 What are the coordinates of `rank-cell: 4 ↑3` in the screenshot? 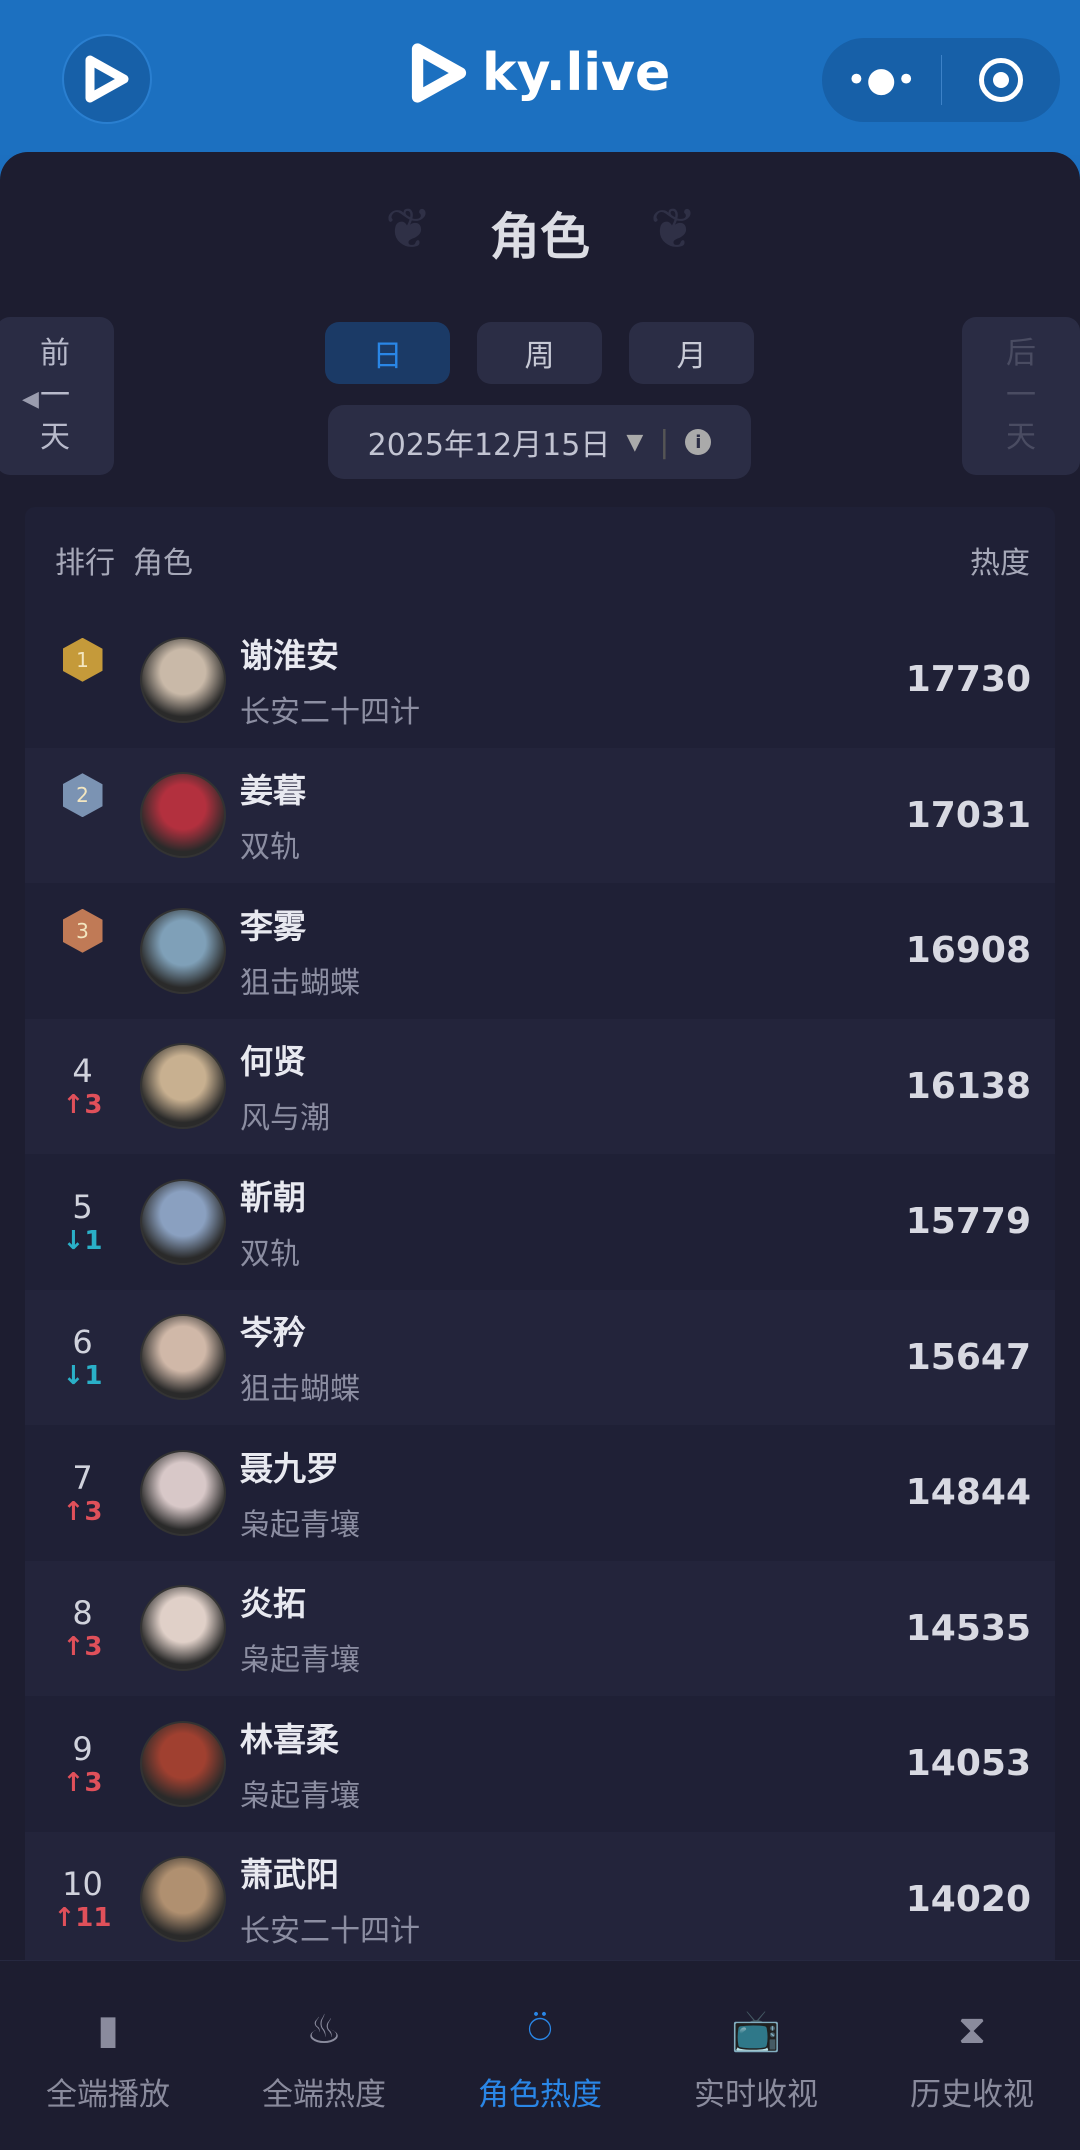 It's located at (82, 1086).